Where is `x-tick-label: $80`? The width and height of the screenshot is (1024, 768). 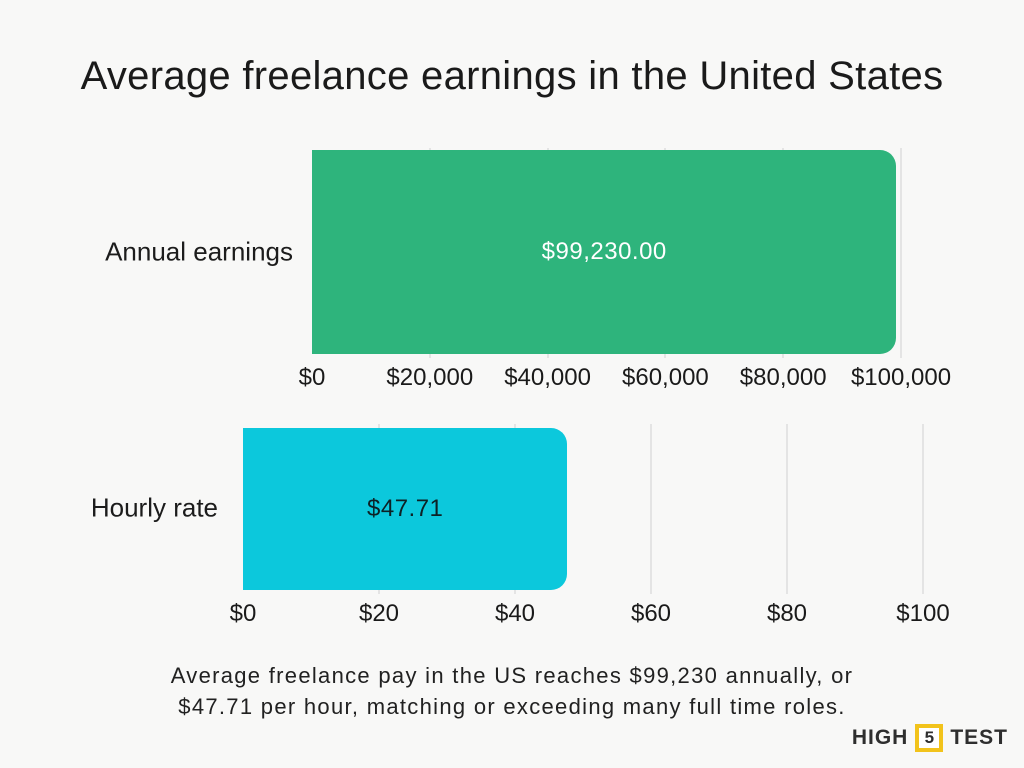 x-tick-label: $80 is located at coordinates (787, 613).